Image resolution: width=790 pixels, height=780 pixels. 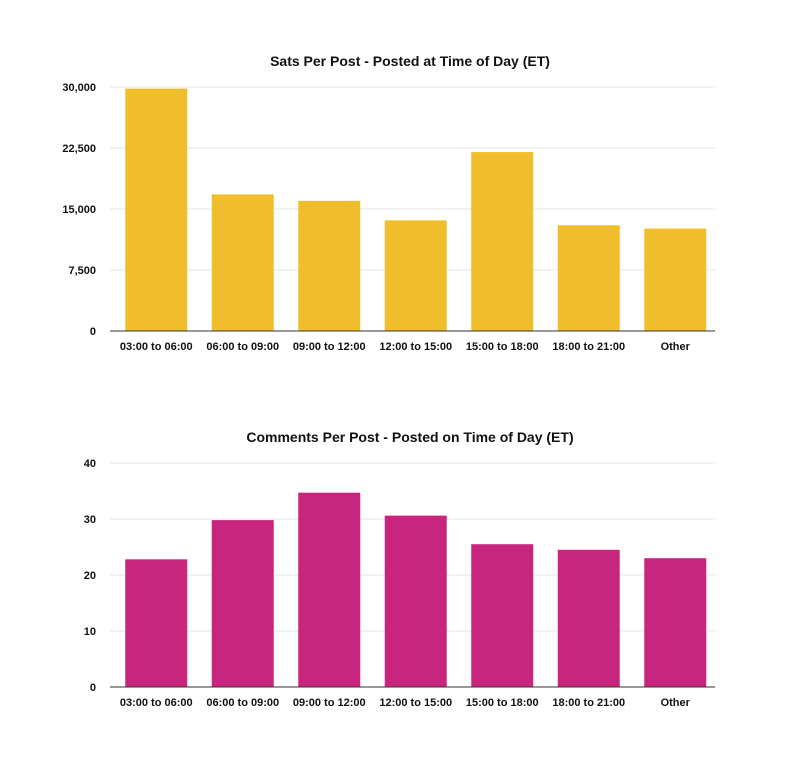 What do you see at coordinates (242, 347) in the screenshot?
I see `chart1-xtick-label: 06:00 to 09:00` at bounding box center [242, 347].